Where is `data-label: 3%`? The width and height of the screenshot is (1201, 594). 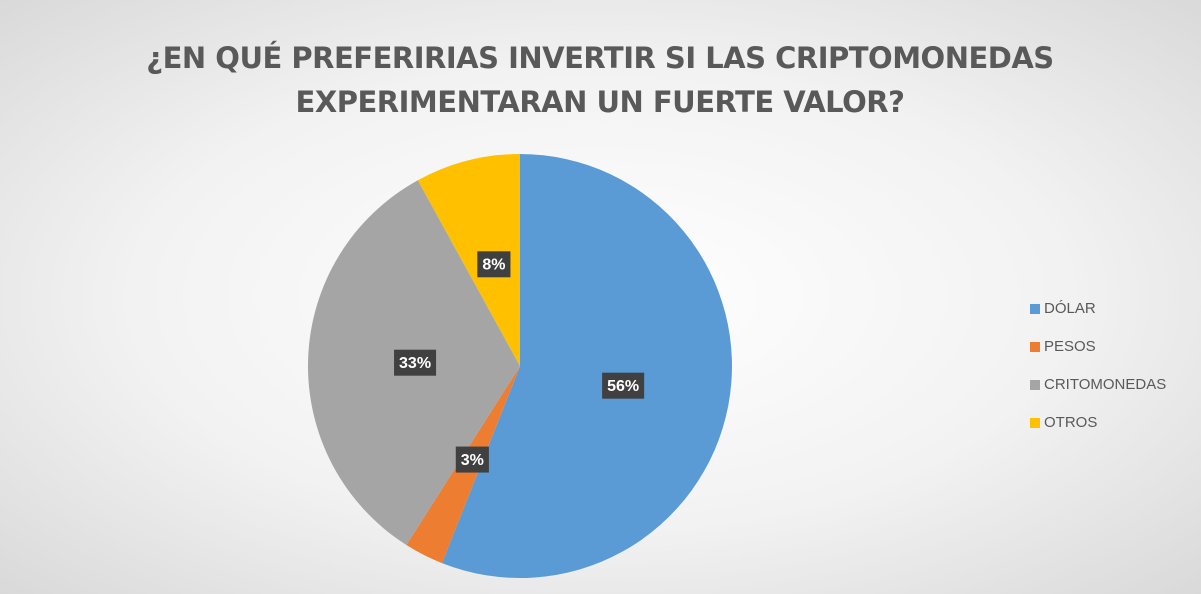
data-label: 3% is located at coordinates (472, 460).